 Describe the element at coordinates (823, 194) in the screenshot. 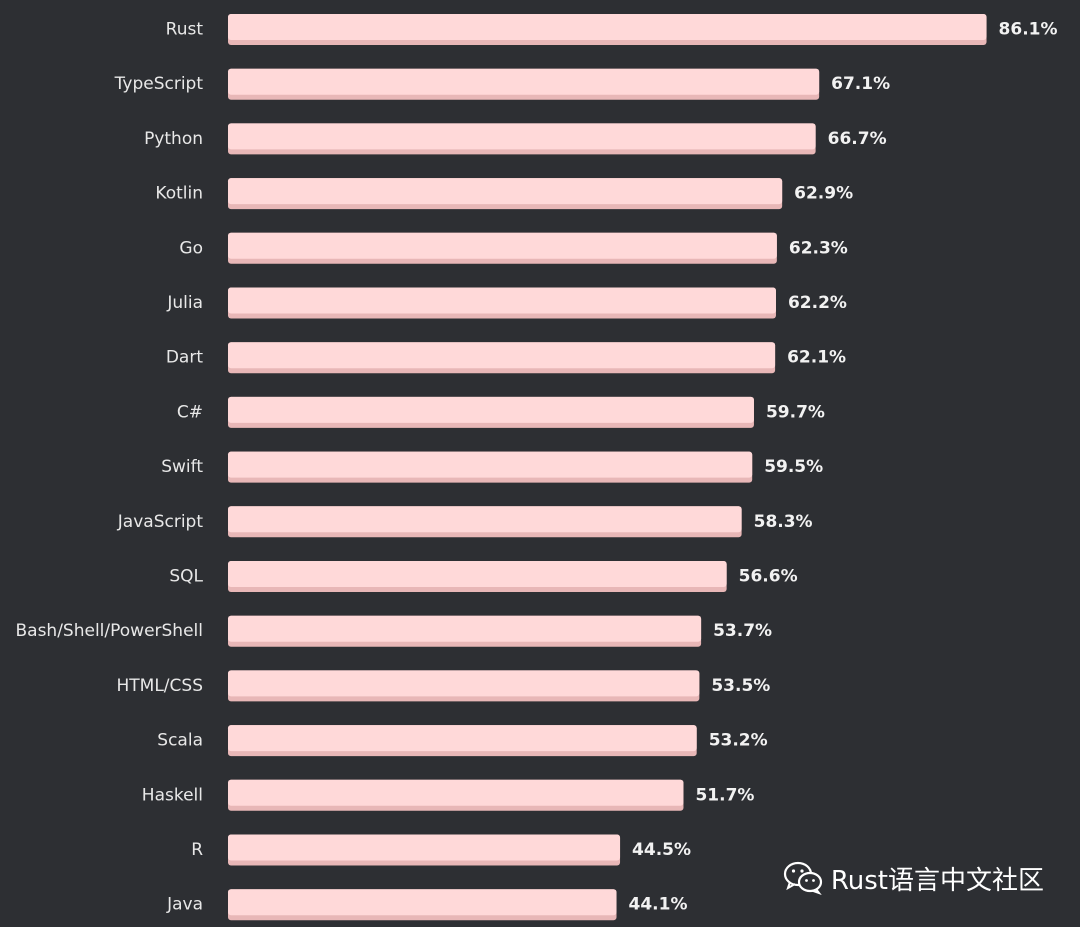

I see `value-label: 62.9%` at that location.